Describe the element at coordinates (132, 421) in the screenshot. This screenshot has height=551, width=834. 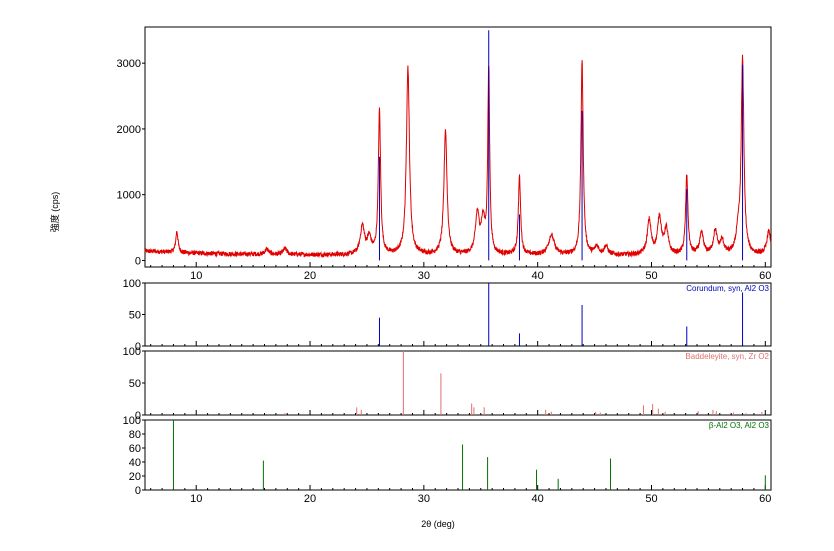
I see `ref2-ytick-label-100: 100` at that location.